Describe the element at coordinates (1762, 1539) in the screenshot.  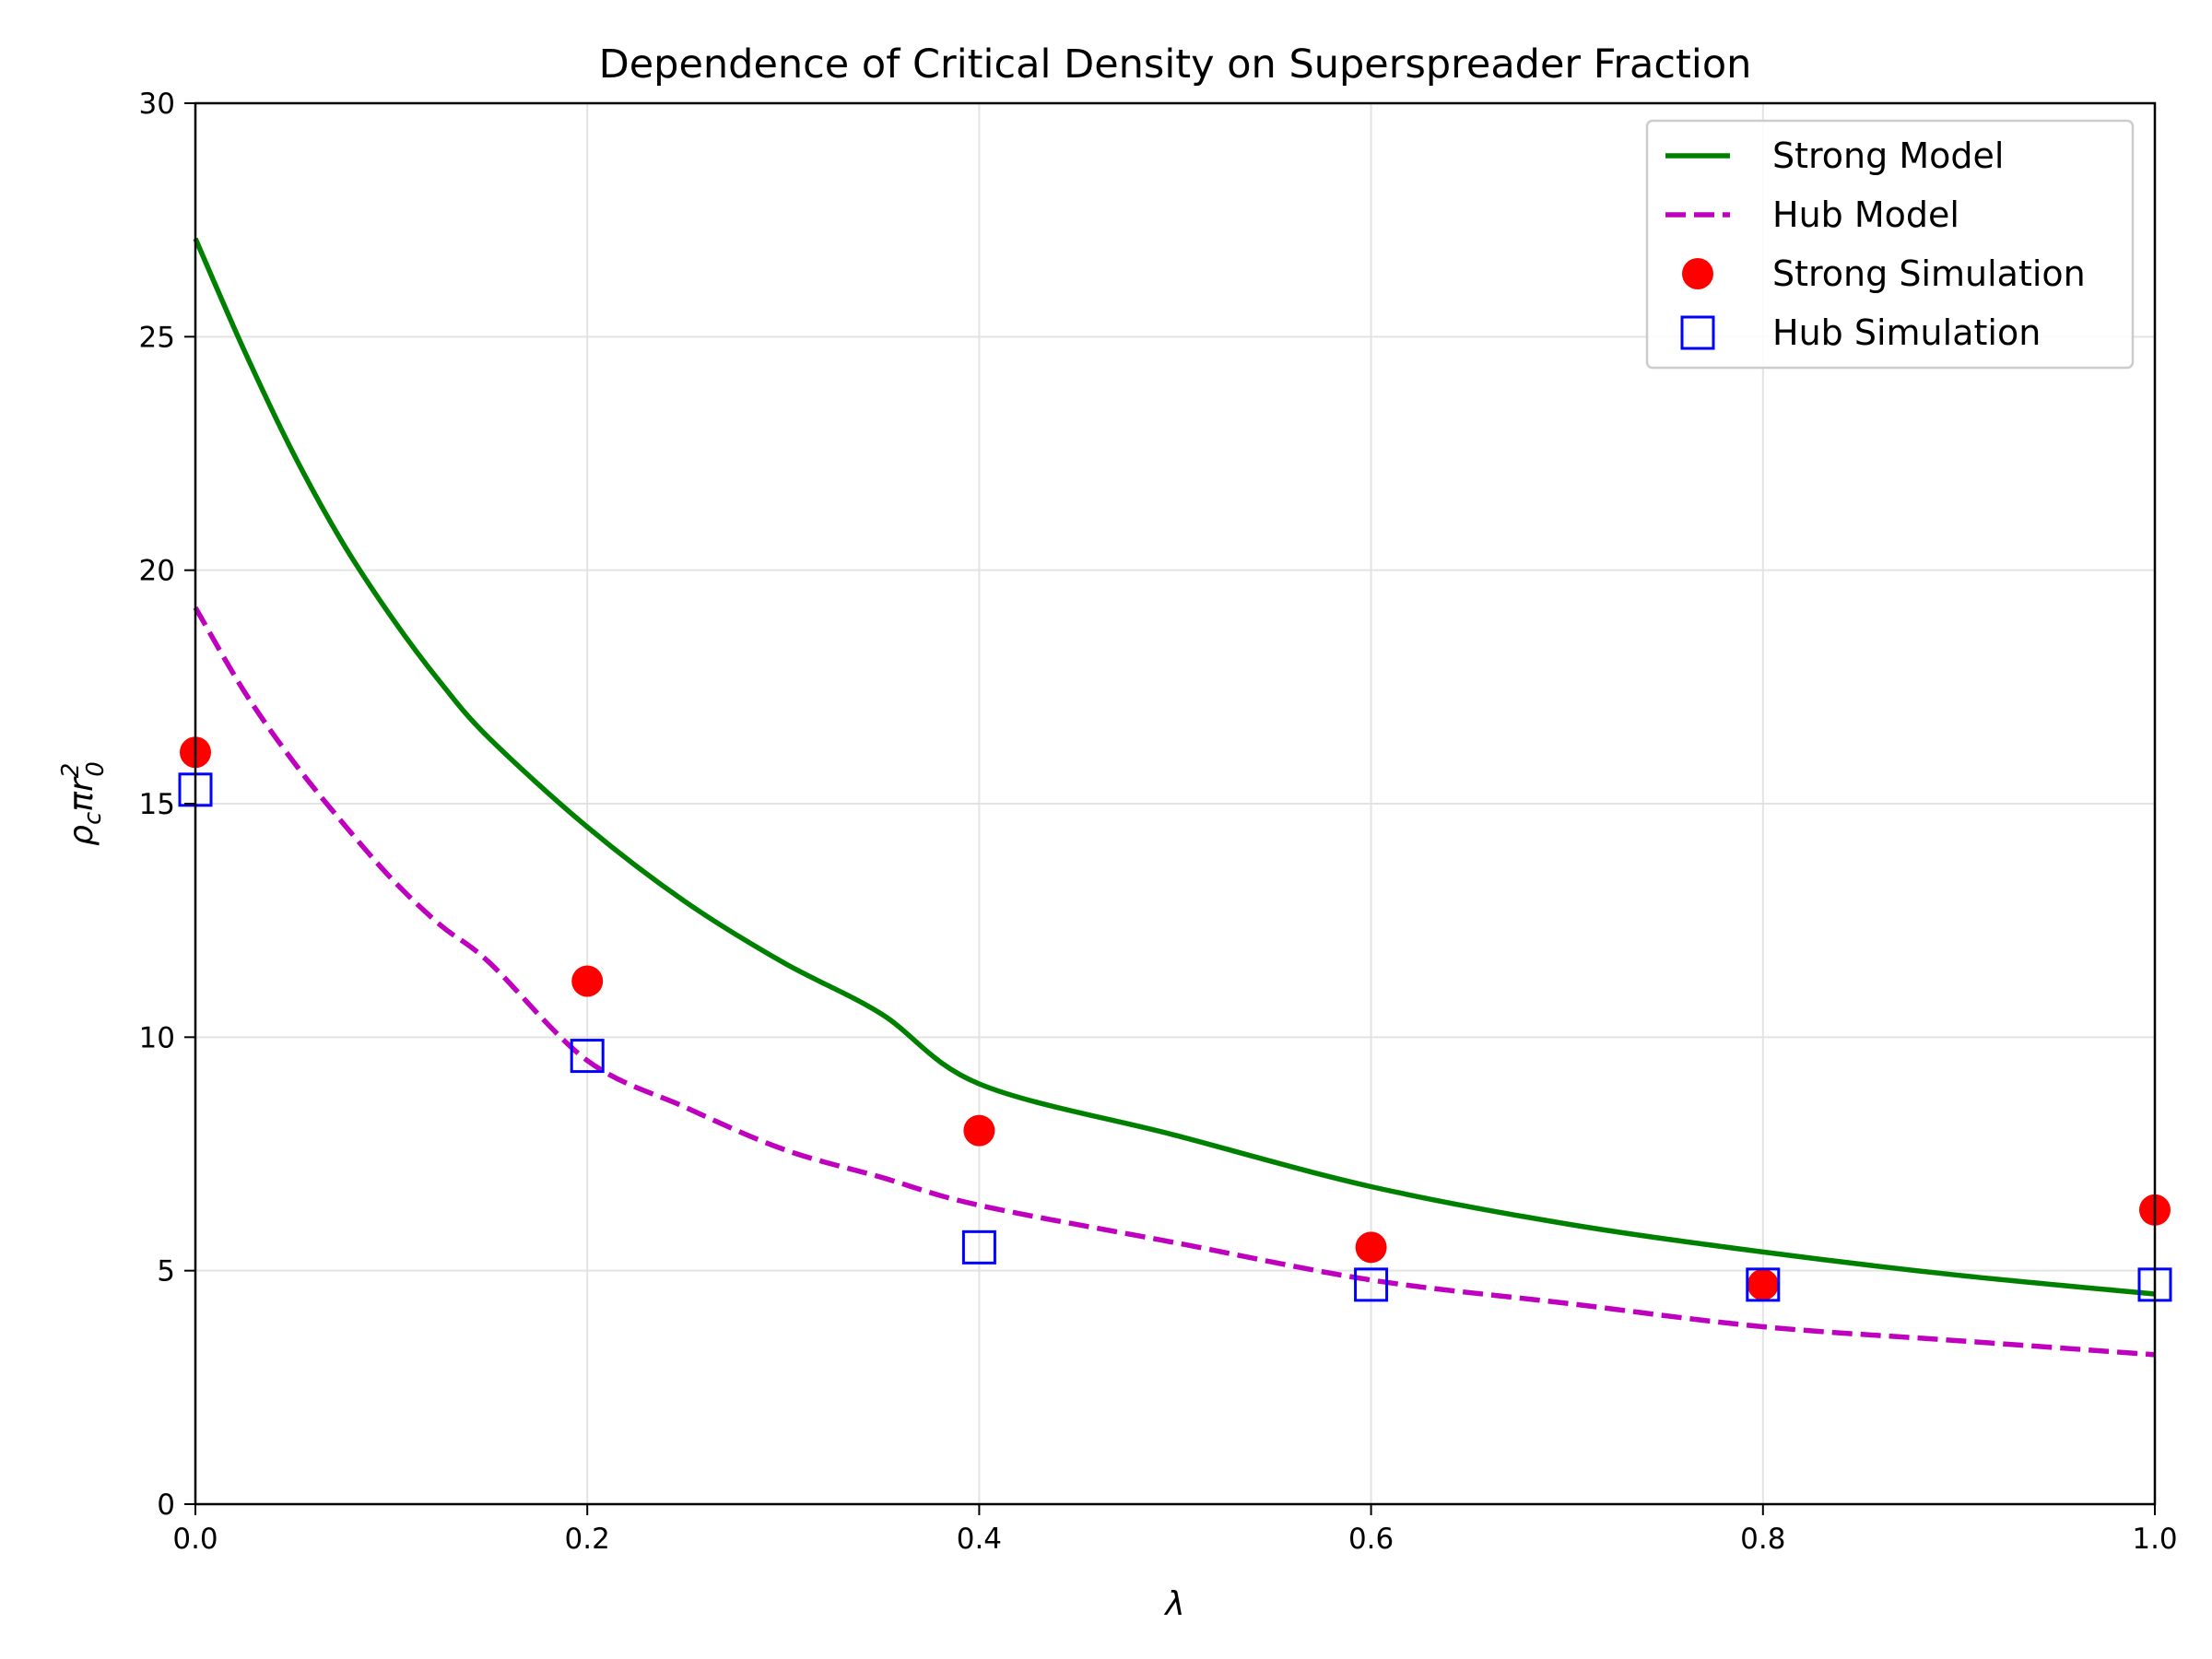
I see `x-tick-label: 0.8` at that location.